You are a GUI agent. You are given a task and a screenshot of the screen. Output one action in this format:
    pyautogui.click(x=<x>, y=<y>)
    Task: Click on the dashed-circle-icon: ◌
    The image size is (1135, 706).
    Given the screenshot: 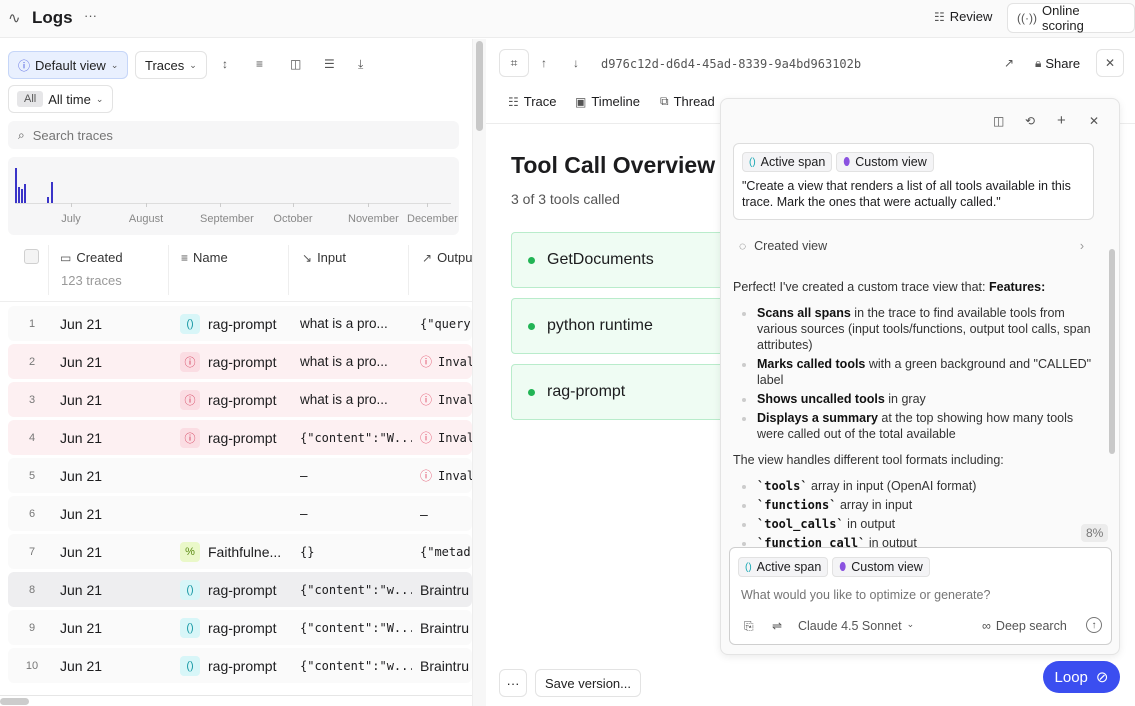 What is the action you would take?
    pyautogui.click(x=743, y=246)
    